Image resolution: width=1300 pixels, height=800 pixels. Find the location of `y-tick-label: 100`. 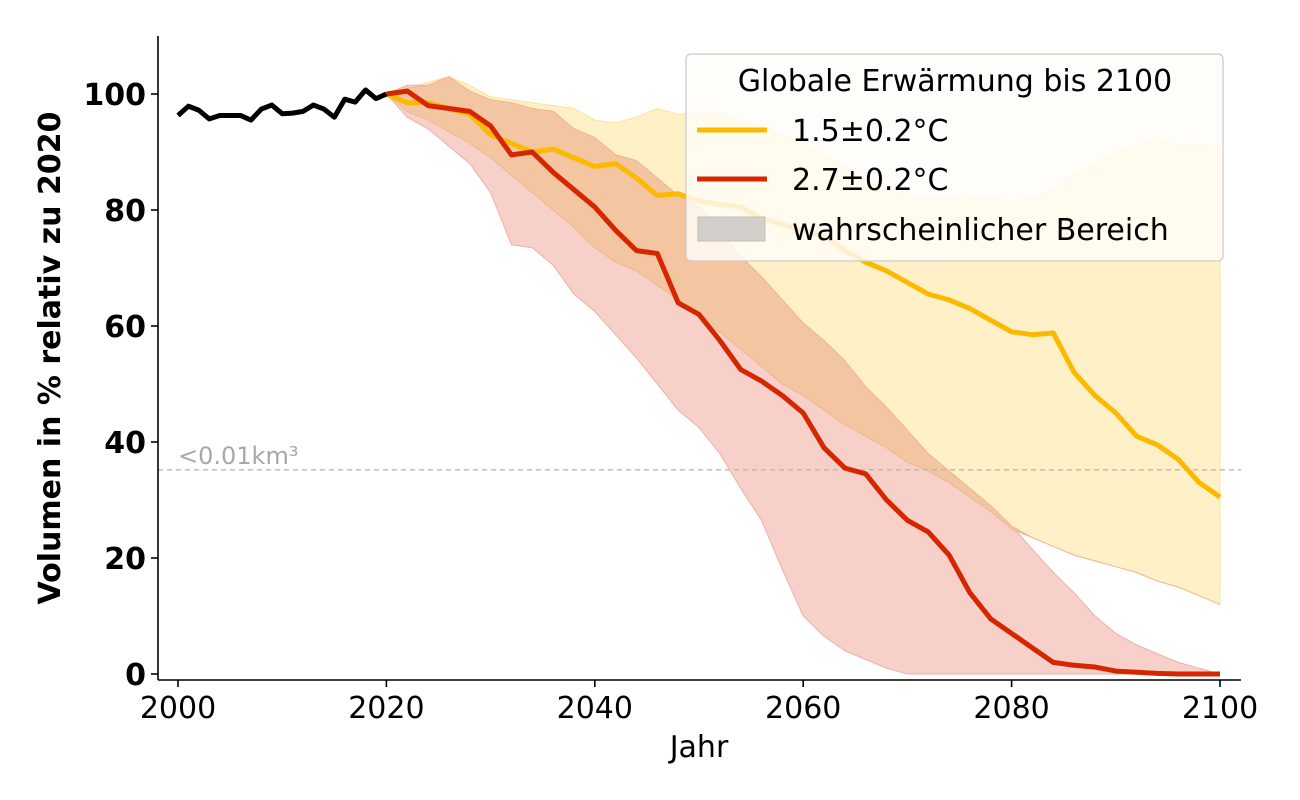

y-tick-label: 100 is located at coordinates (114, 95).